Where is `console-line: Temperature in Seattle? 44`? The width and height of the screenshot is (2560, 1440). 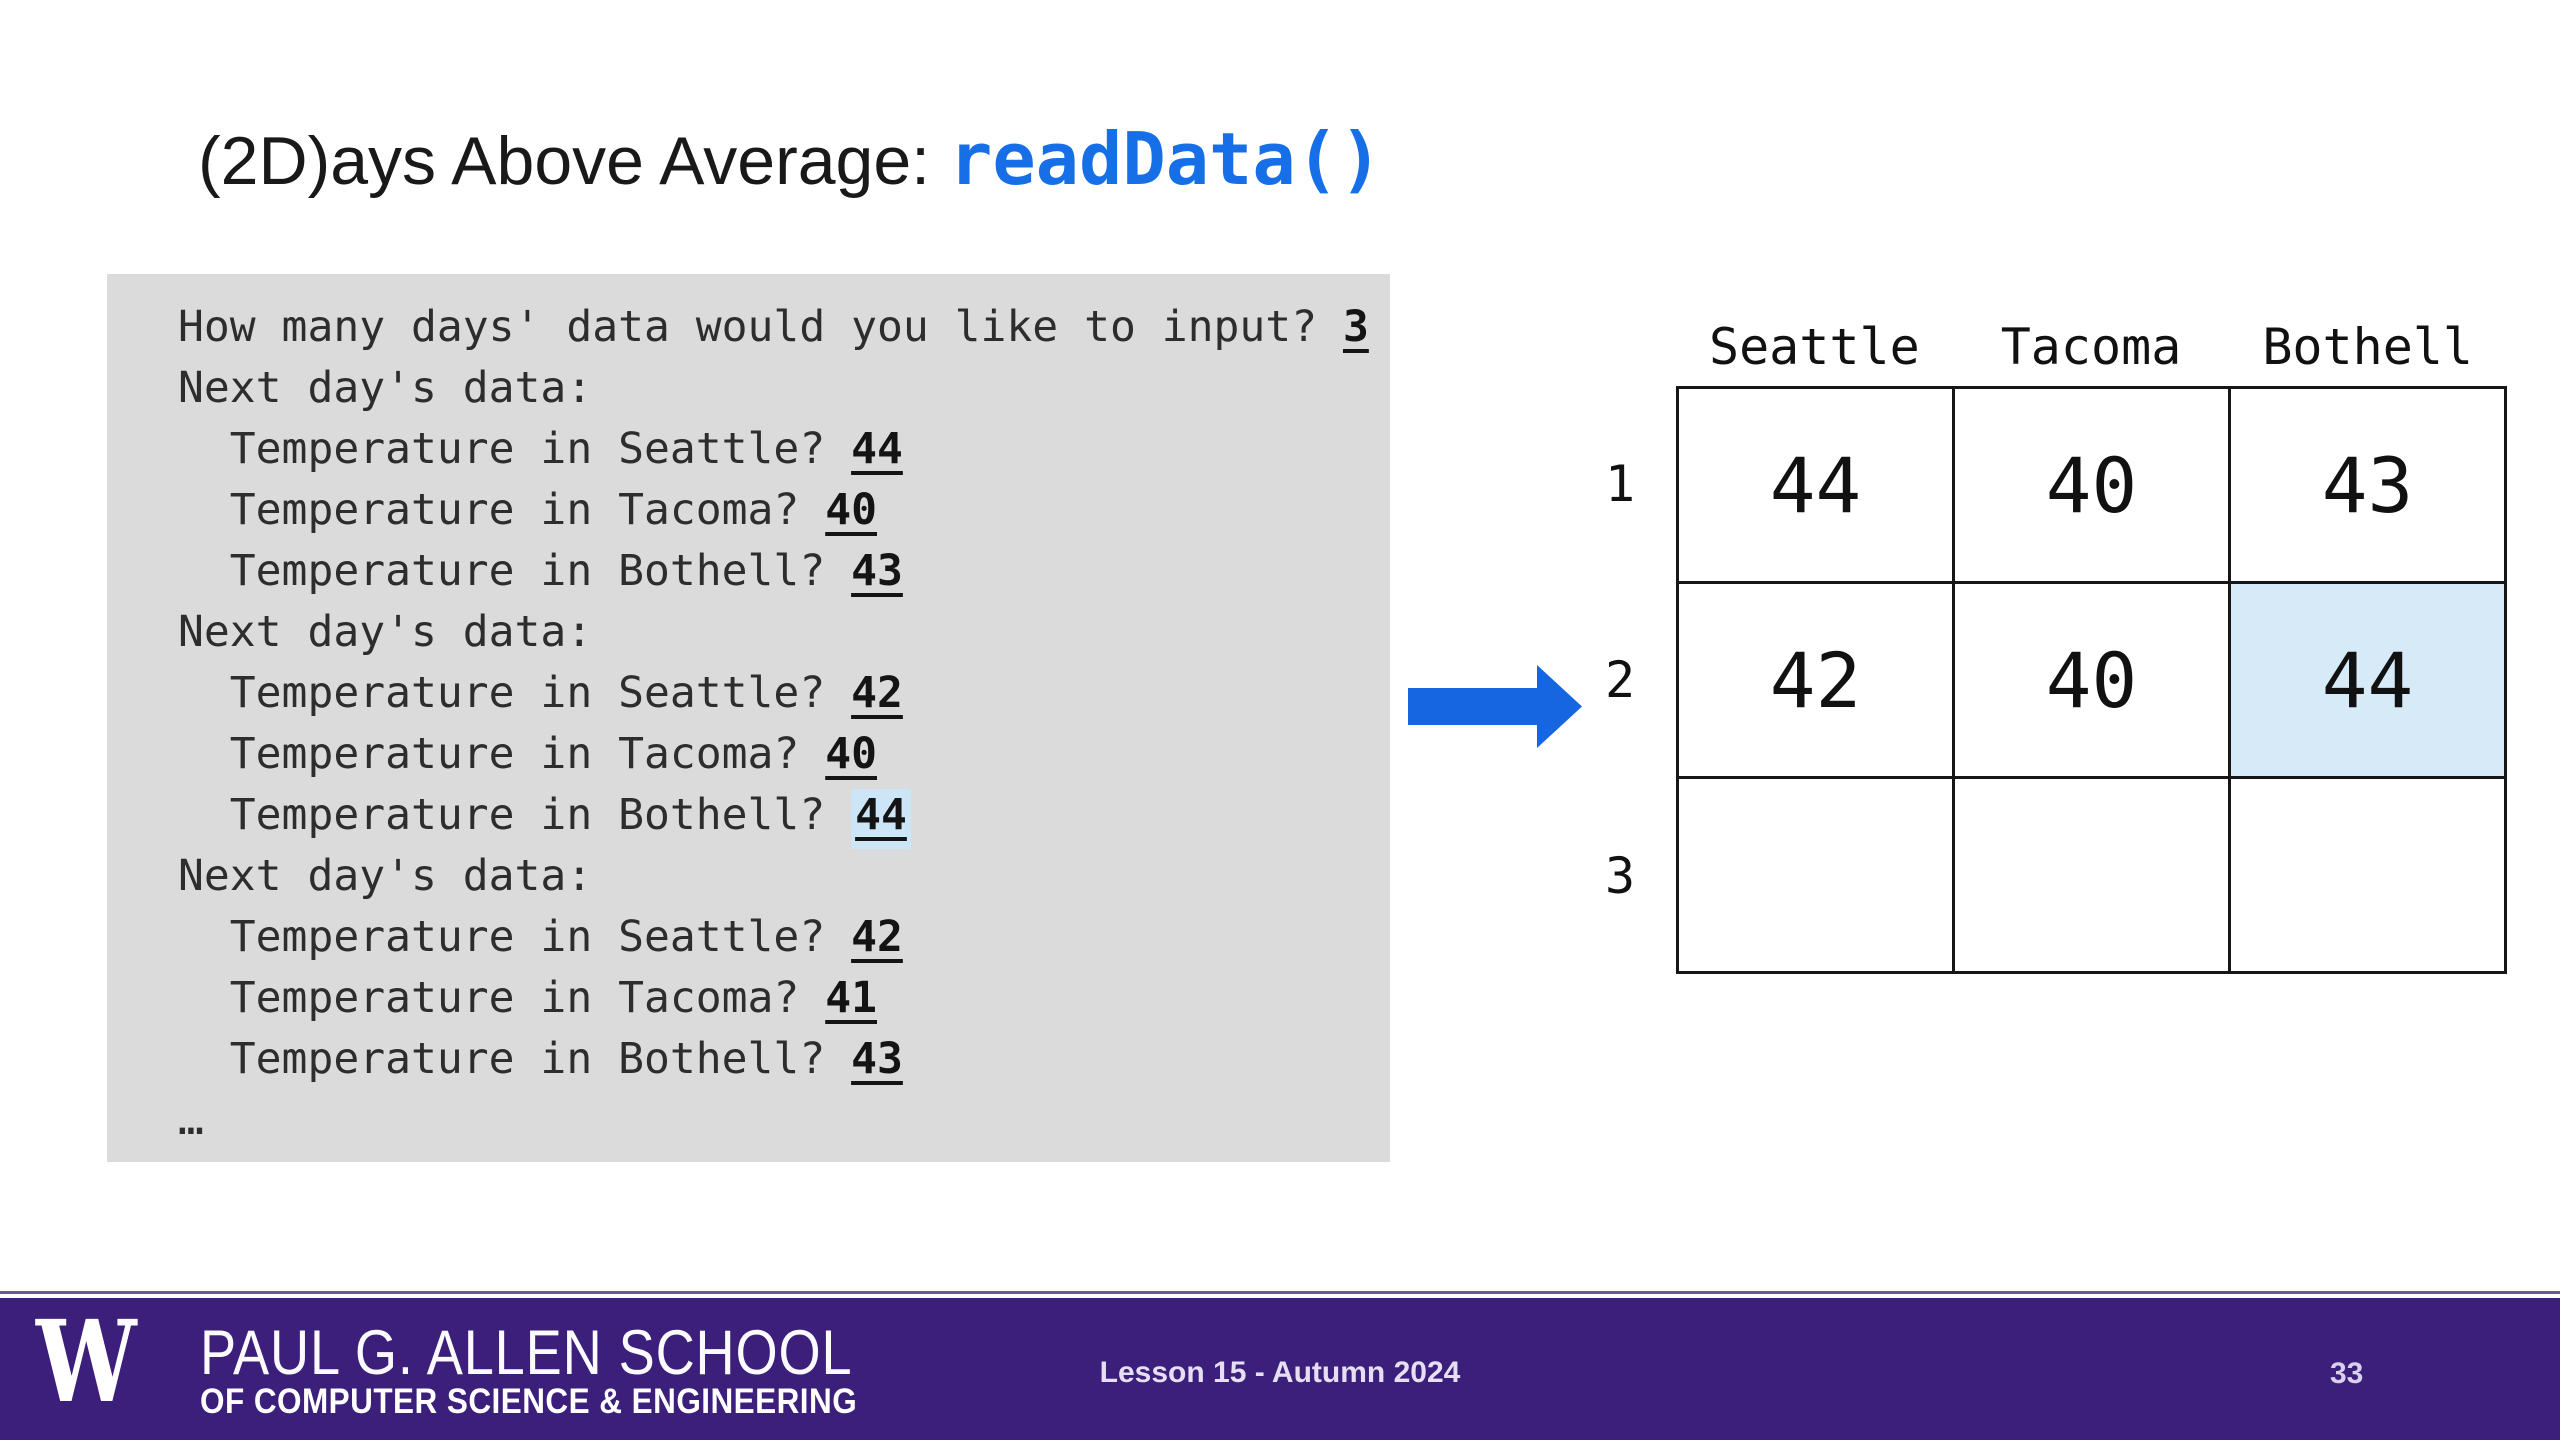
console-line: Temperature in Seattle? 44 is located at coordinates (784, 449).